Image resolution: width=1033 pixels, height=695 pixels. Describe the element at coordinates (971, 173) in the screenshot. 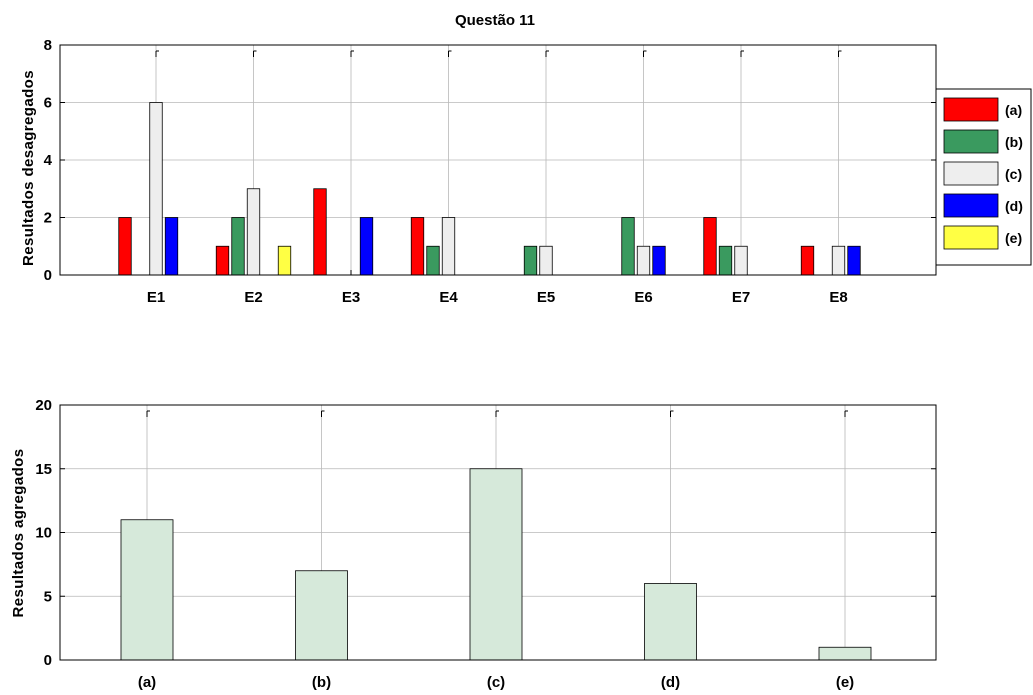

I see `legend-swatch-c` at that location.